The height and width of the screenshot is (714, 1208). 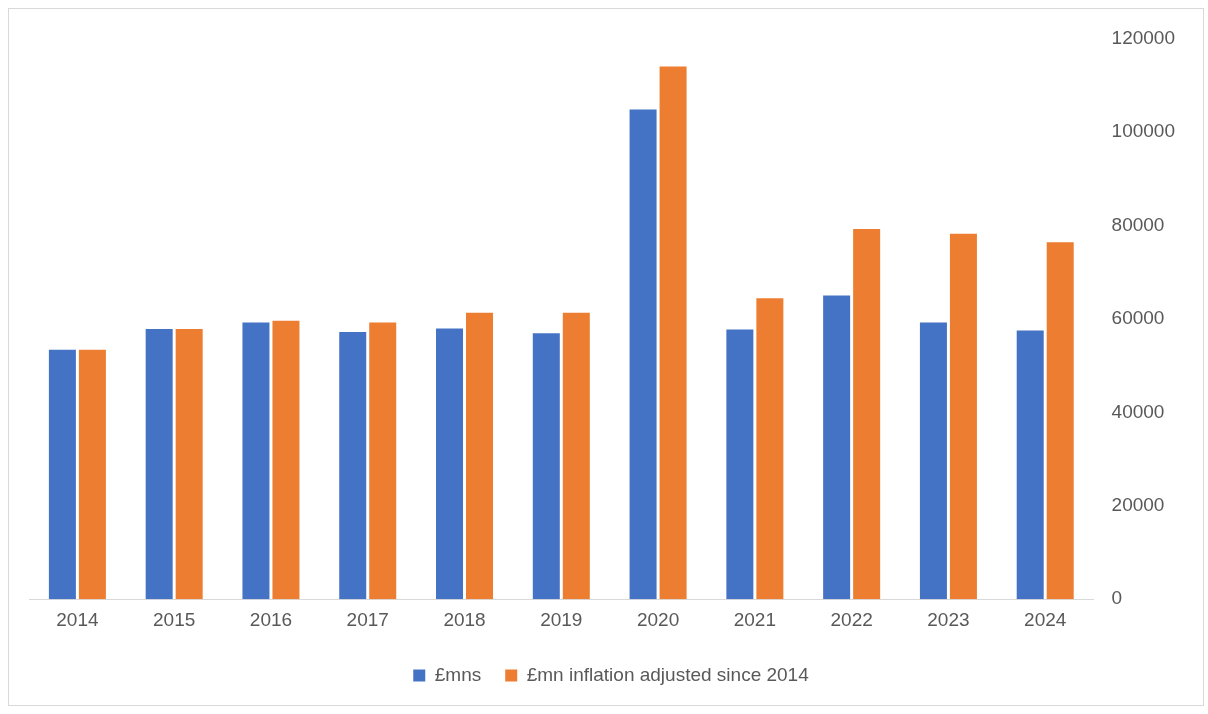 What do you see at coordinates (1138, 318) in the screenshot?
I see `y-tick-label: 60000` at bounding box center [1138, 318].